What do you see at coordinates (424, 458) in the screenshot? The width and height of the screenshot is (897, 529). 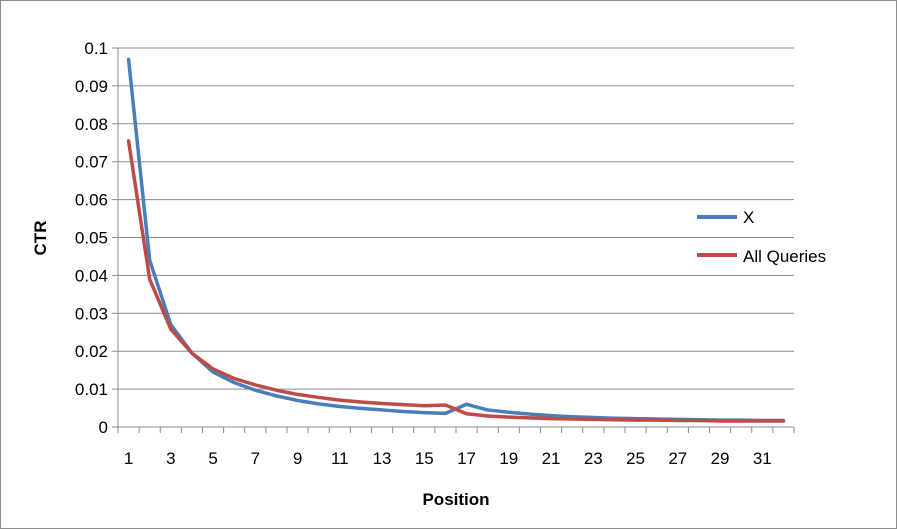 I see `x-tick-label: 15` at bounding box center [424, 458].